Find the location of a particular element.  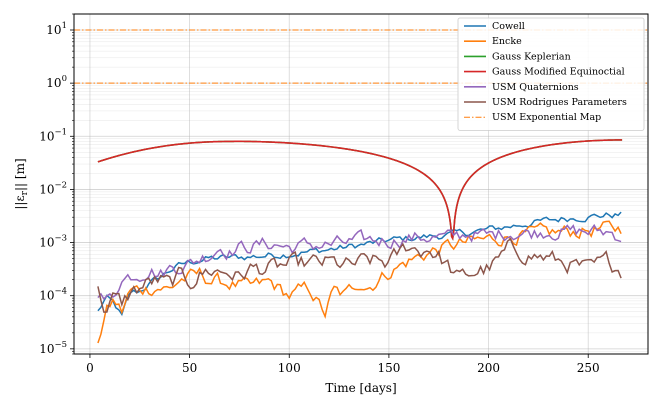

y-tick-label: 10⁻¹ is located at coordinates (53, 135).